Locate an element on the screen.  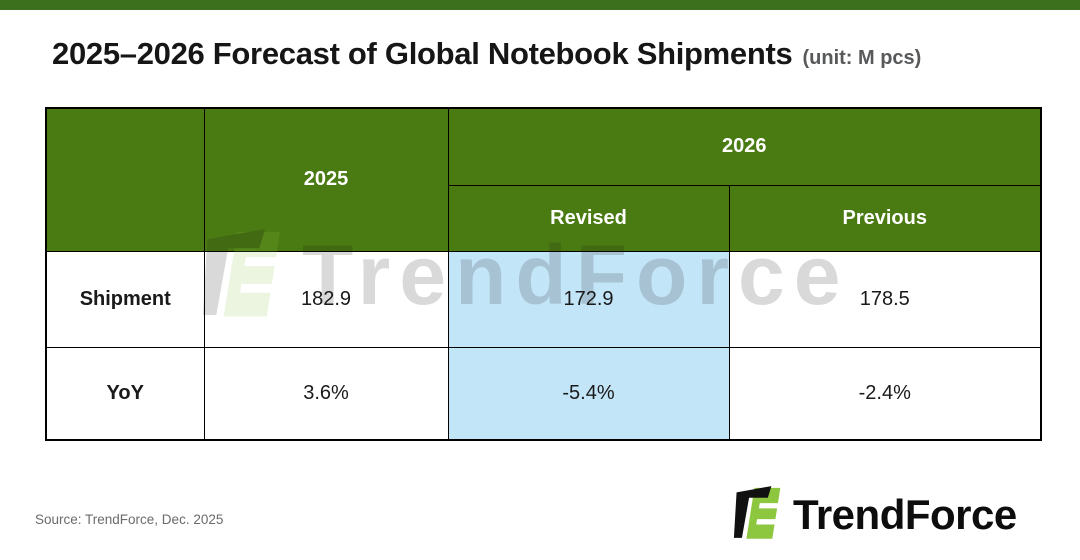
cell-shipment-2025: 182.9 is located at coordinates (326, 299).